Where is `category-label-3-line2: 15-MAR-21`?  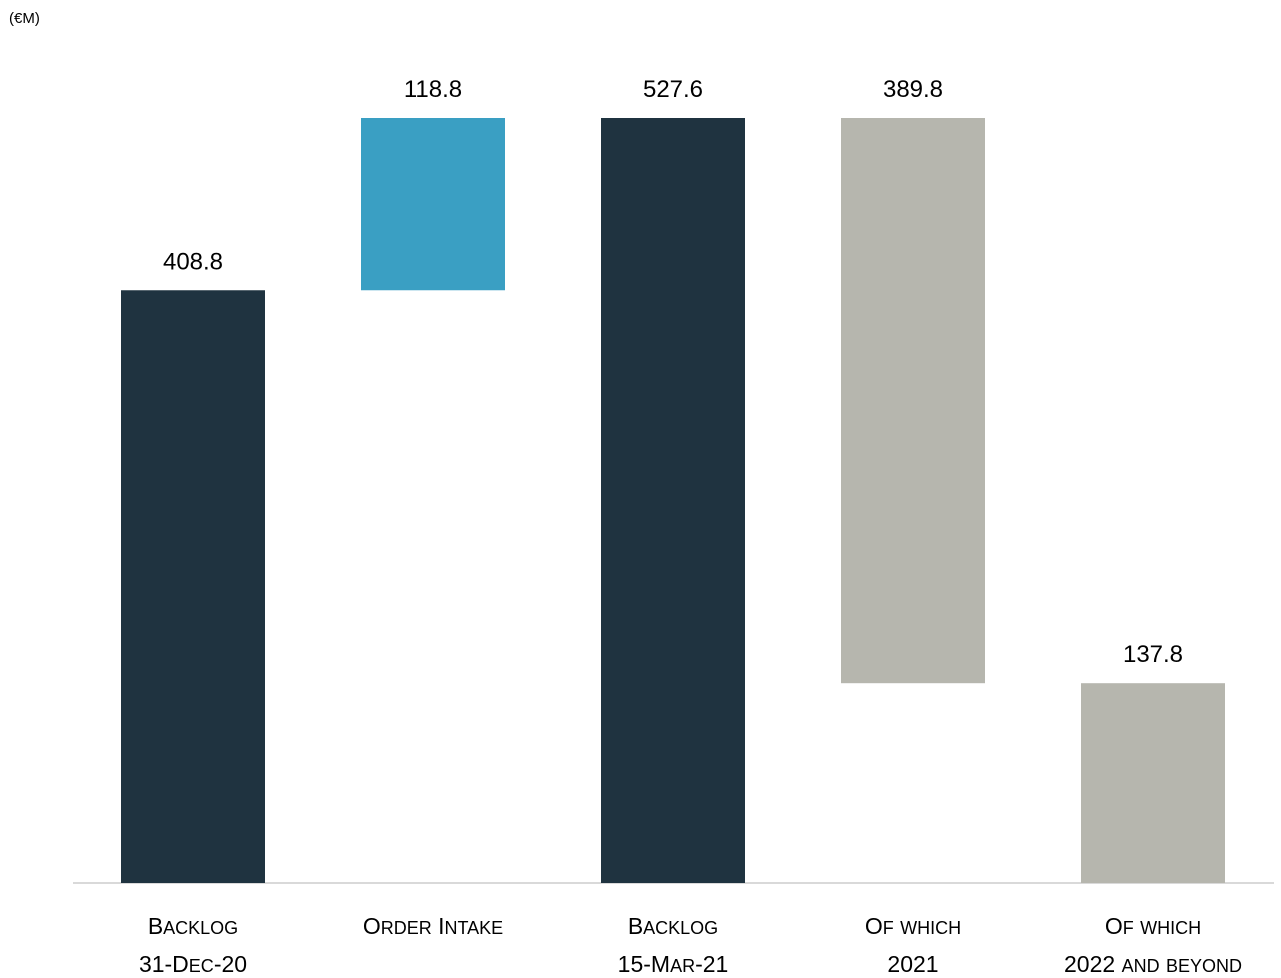
category-label-3-line2: 15-MAR-21 is located at coordinates (673, 964).